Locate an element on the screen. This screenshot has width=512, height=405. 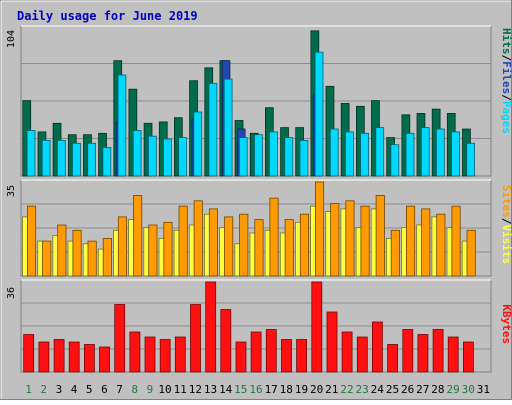
x-tick-label-25: 25 is located at coordinates (392, 389).